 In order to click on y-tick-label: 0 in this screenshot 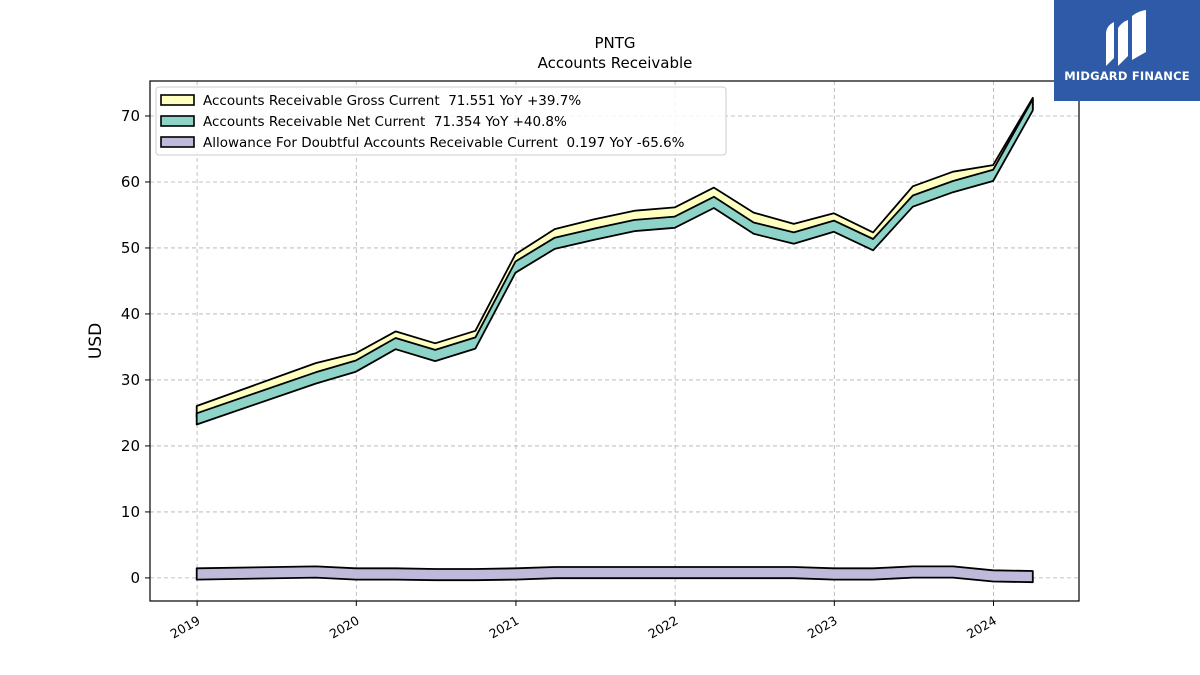, I will do `click(135, 578)`.